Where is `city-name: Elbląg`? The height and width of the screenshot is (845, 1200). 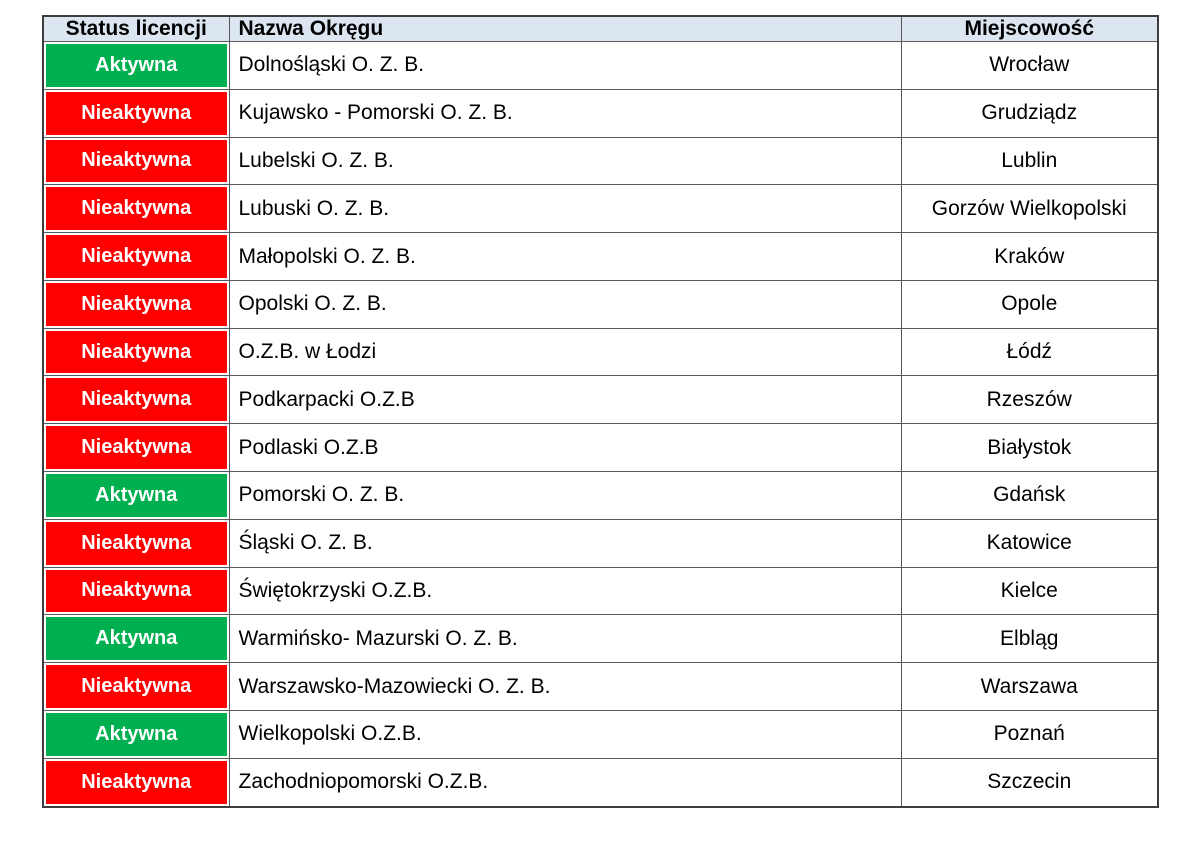 city-name: Elbląg is located at coordinates (1029, 639).